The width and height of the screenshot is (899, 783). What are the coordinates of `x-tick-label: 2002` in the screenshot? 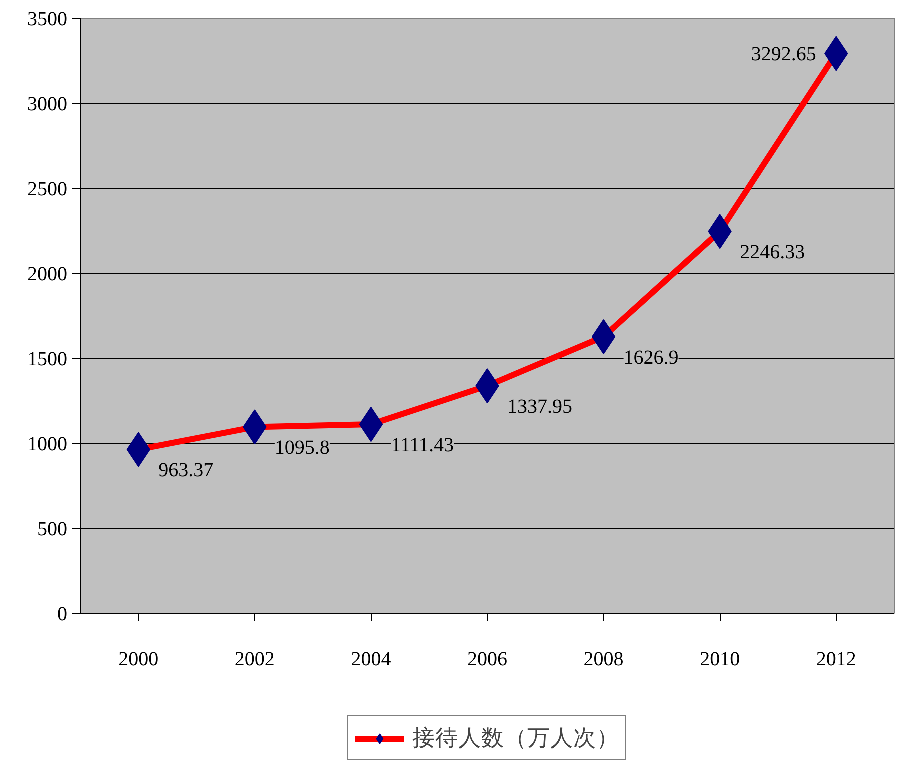 It's located at (254, 659).